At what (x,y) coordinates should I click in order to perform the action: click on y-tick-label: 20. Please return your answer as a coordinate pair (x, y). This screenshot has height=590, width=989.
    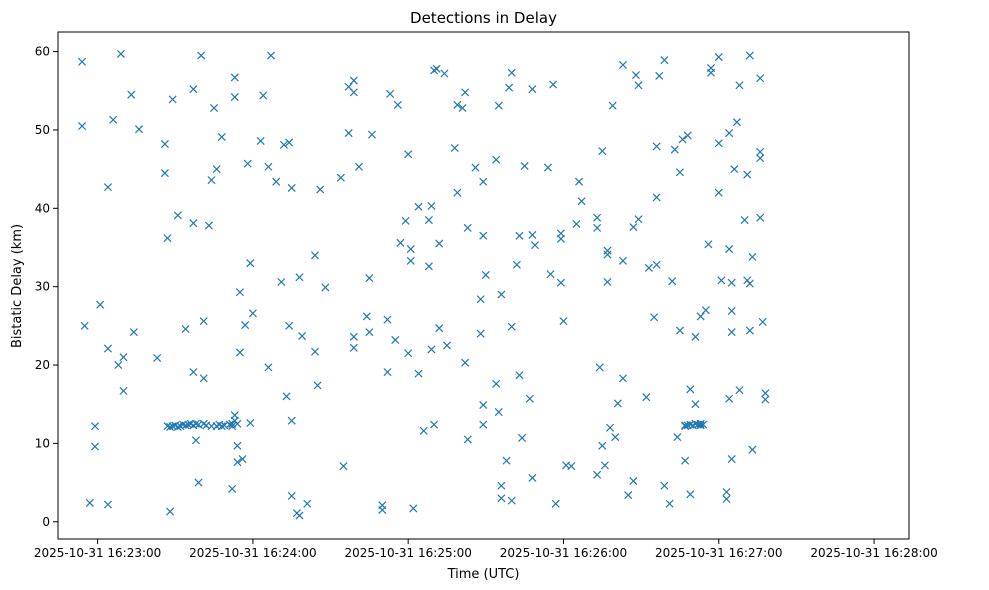
    Looking at the image, I should click on (42, 365).